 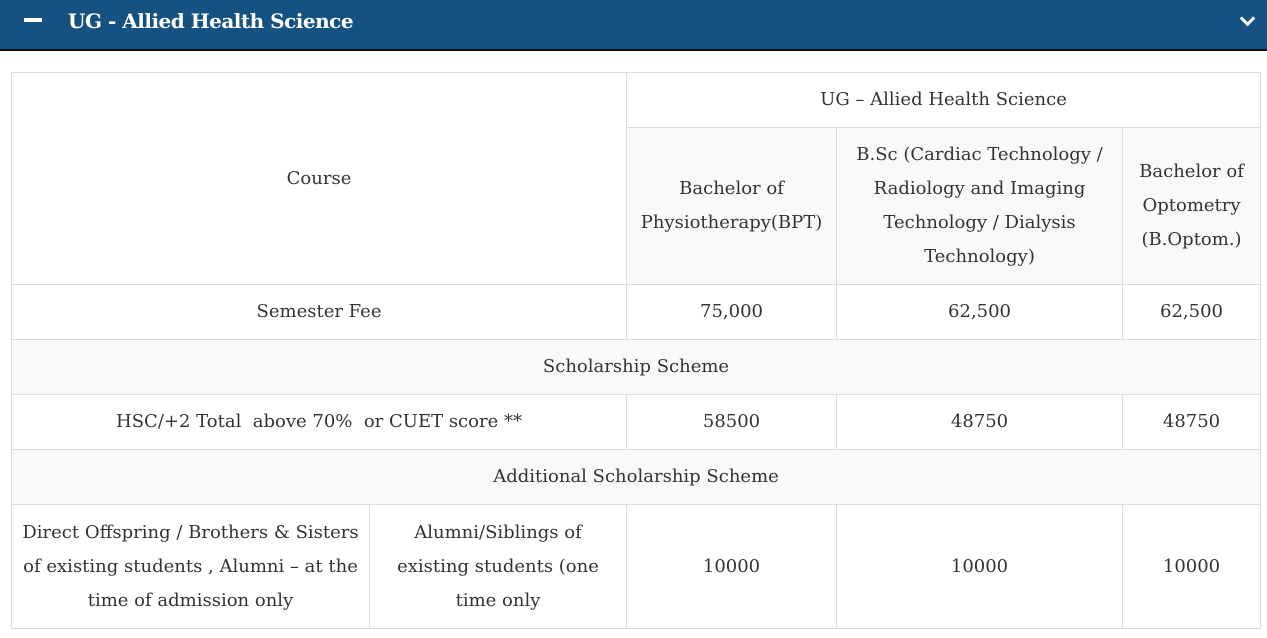 I want to click on accordion-header: UG - Allied Health Science, so click(x=633, y=25).